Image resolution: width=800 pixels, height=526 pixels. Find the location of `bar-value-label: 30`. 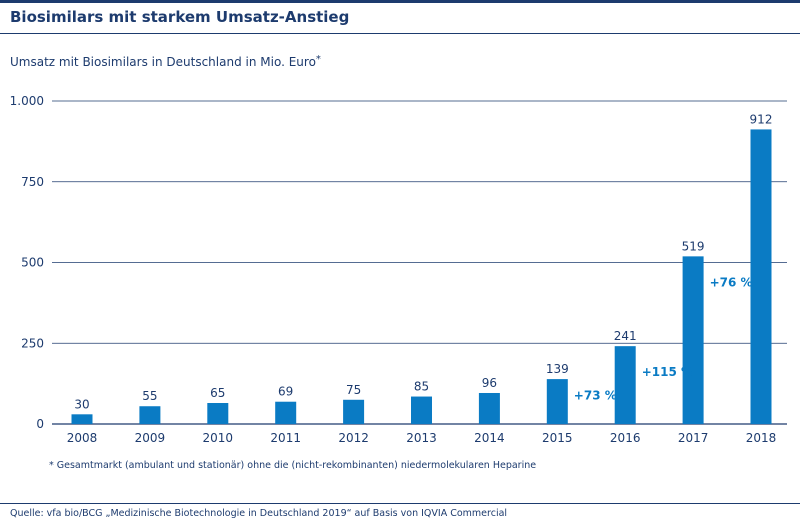

bar-value-label: 30 is located at coordinates (81, 404).